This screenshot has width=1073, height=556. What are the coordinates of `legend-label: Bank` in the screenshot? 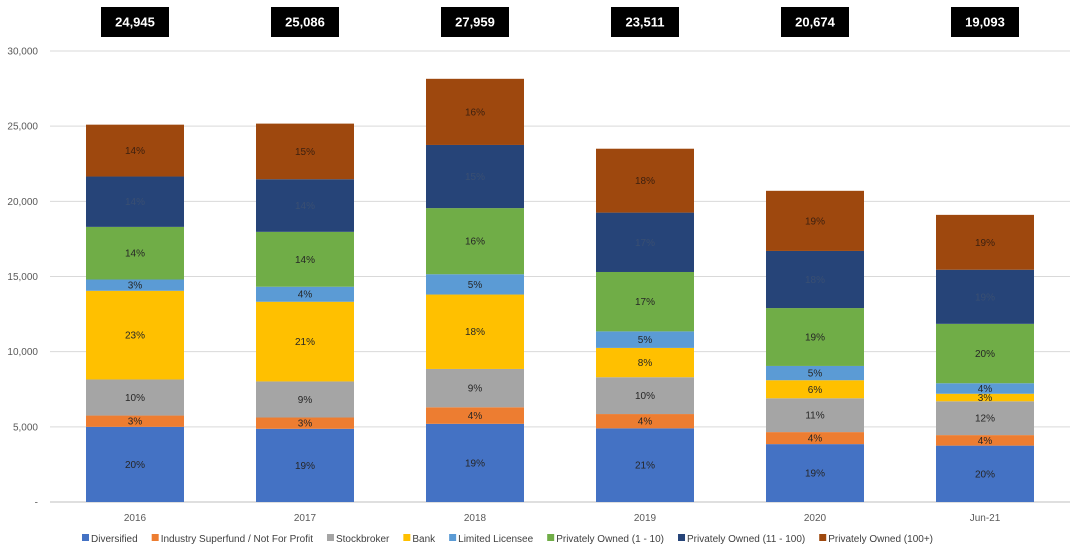 It's located at (424, 539).